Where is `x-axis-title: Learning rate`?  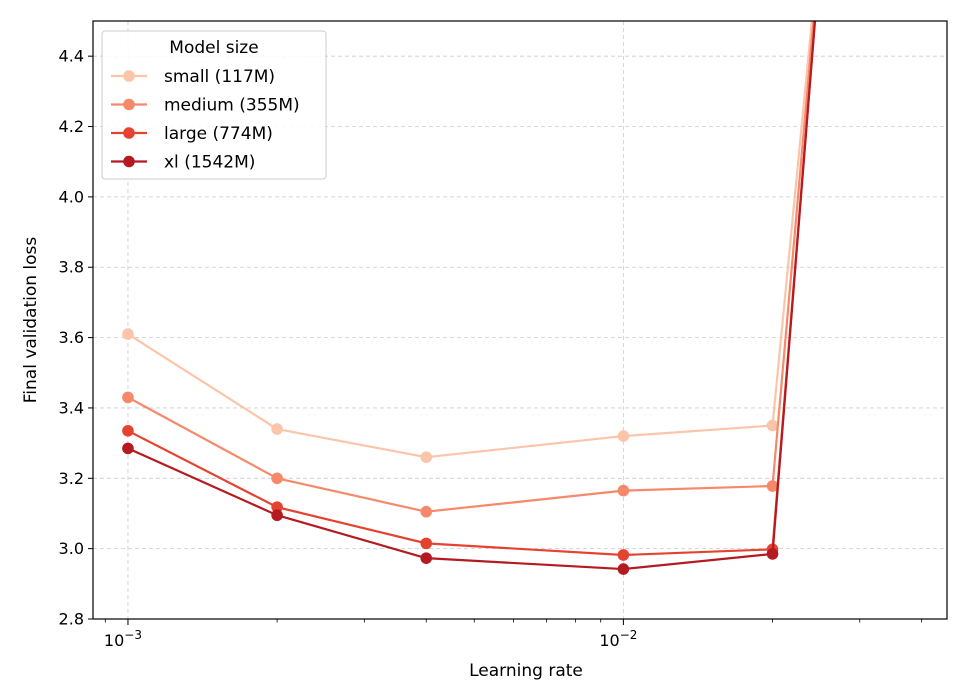 x-axis-title: Learning rate is located at coordinates (526, 671).